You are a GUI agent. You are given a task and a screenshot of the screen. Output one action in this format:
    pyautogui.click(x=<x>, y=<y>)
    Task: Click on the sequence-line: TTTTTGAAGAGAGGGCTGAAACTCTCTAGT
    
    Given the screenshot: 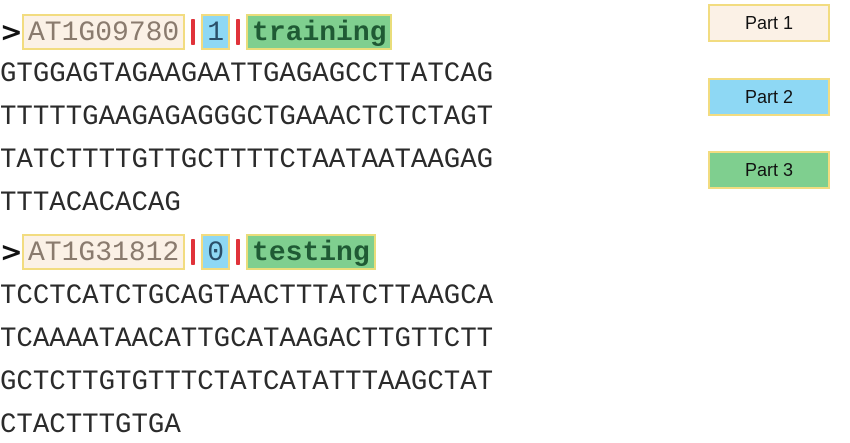 What is the action you would take?
    pyautogui.click(x=247, y=117)
    